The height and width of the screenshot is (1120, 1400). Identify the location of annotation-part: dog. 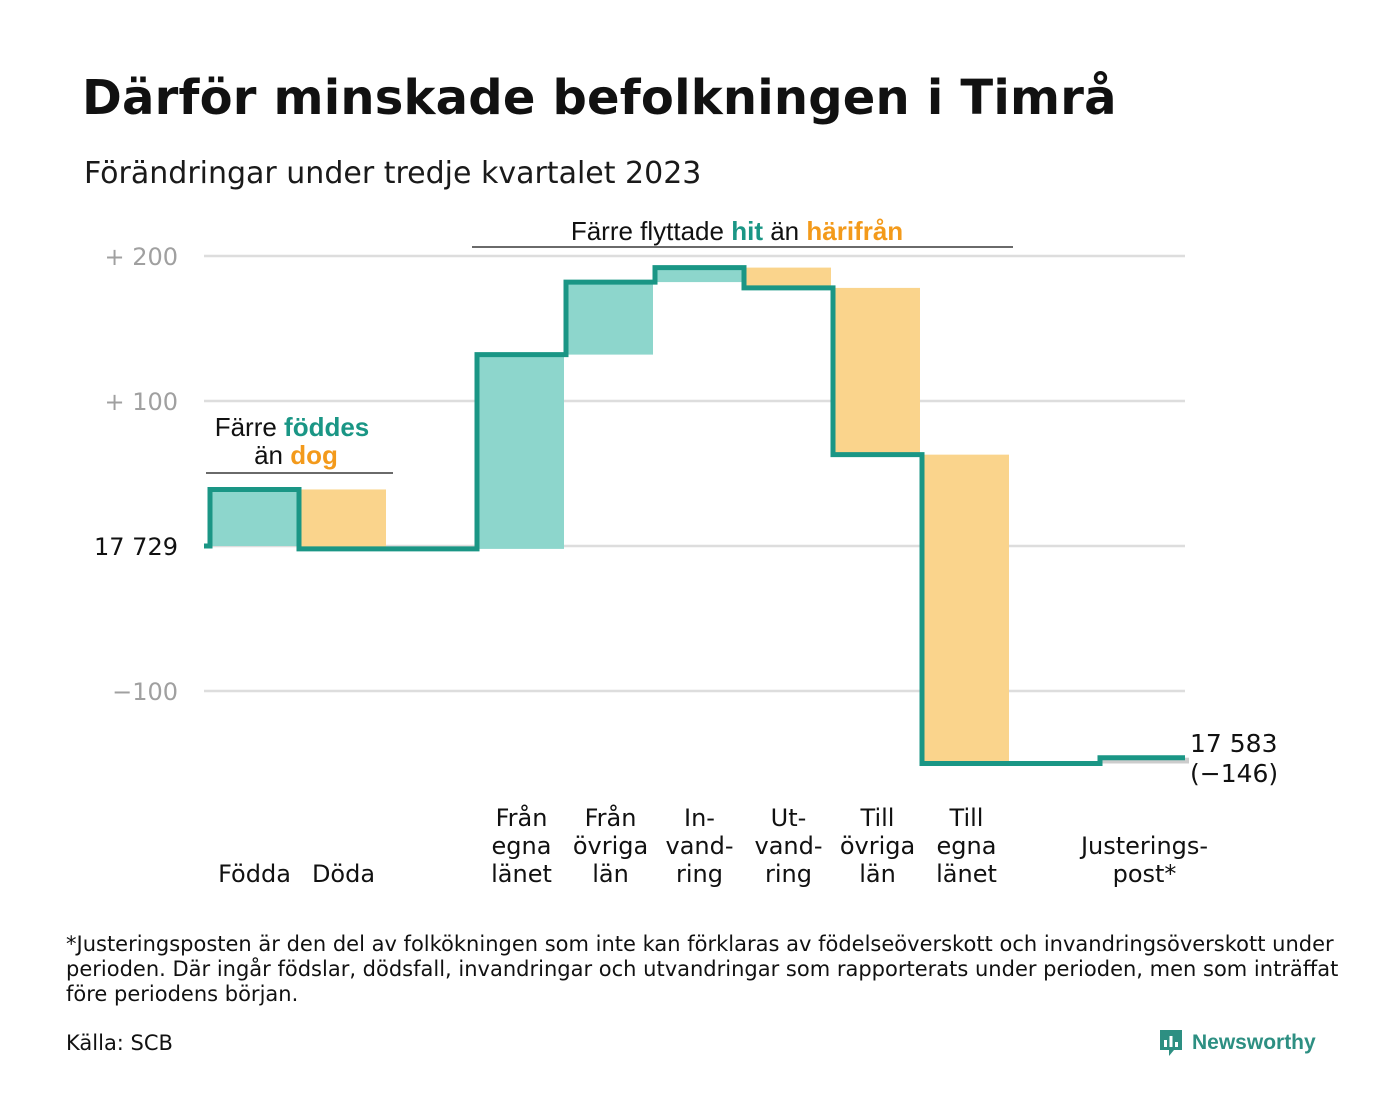
(314, 455).